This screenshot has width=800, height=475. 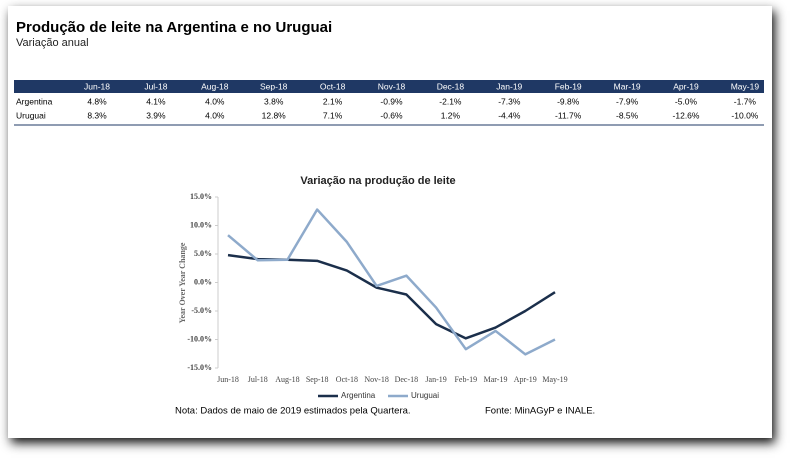 I want to click on table-cell: 7.1%, so click(x=333, y=115).